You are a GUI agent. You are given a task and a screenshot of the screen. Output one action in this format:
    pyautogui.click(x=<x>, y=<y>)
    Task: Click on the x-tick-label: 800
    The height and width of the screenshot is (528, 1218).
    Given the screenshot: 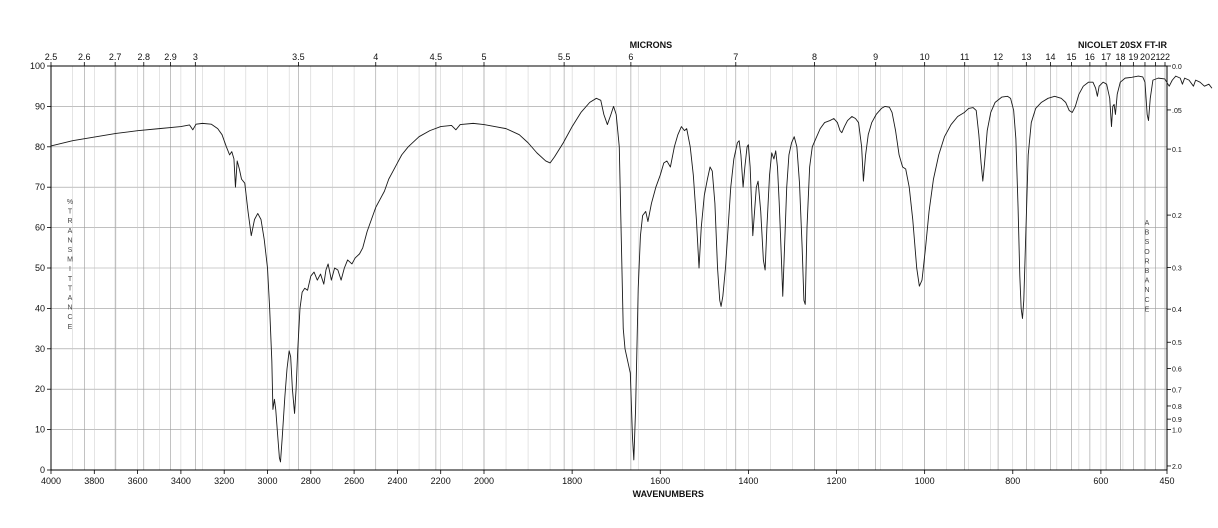 What is the action you would take?
    pyautogui.click(x=1012, y=481)
    